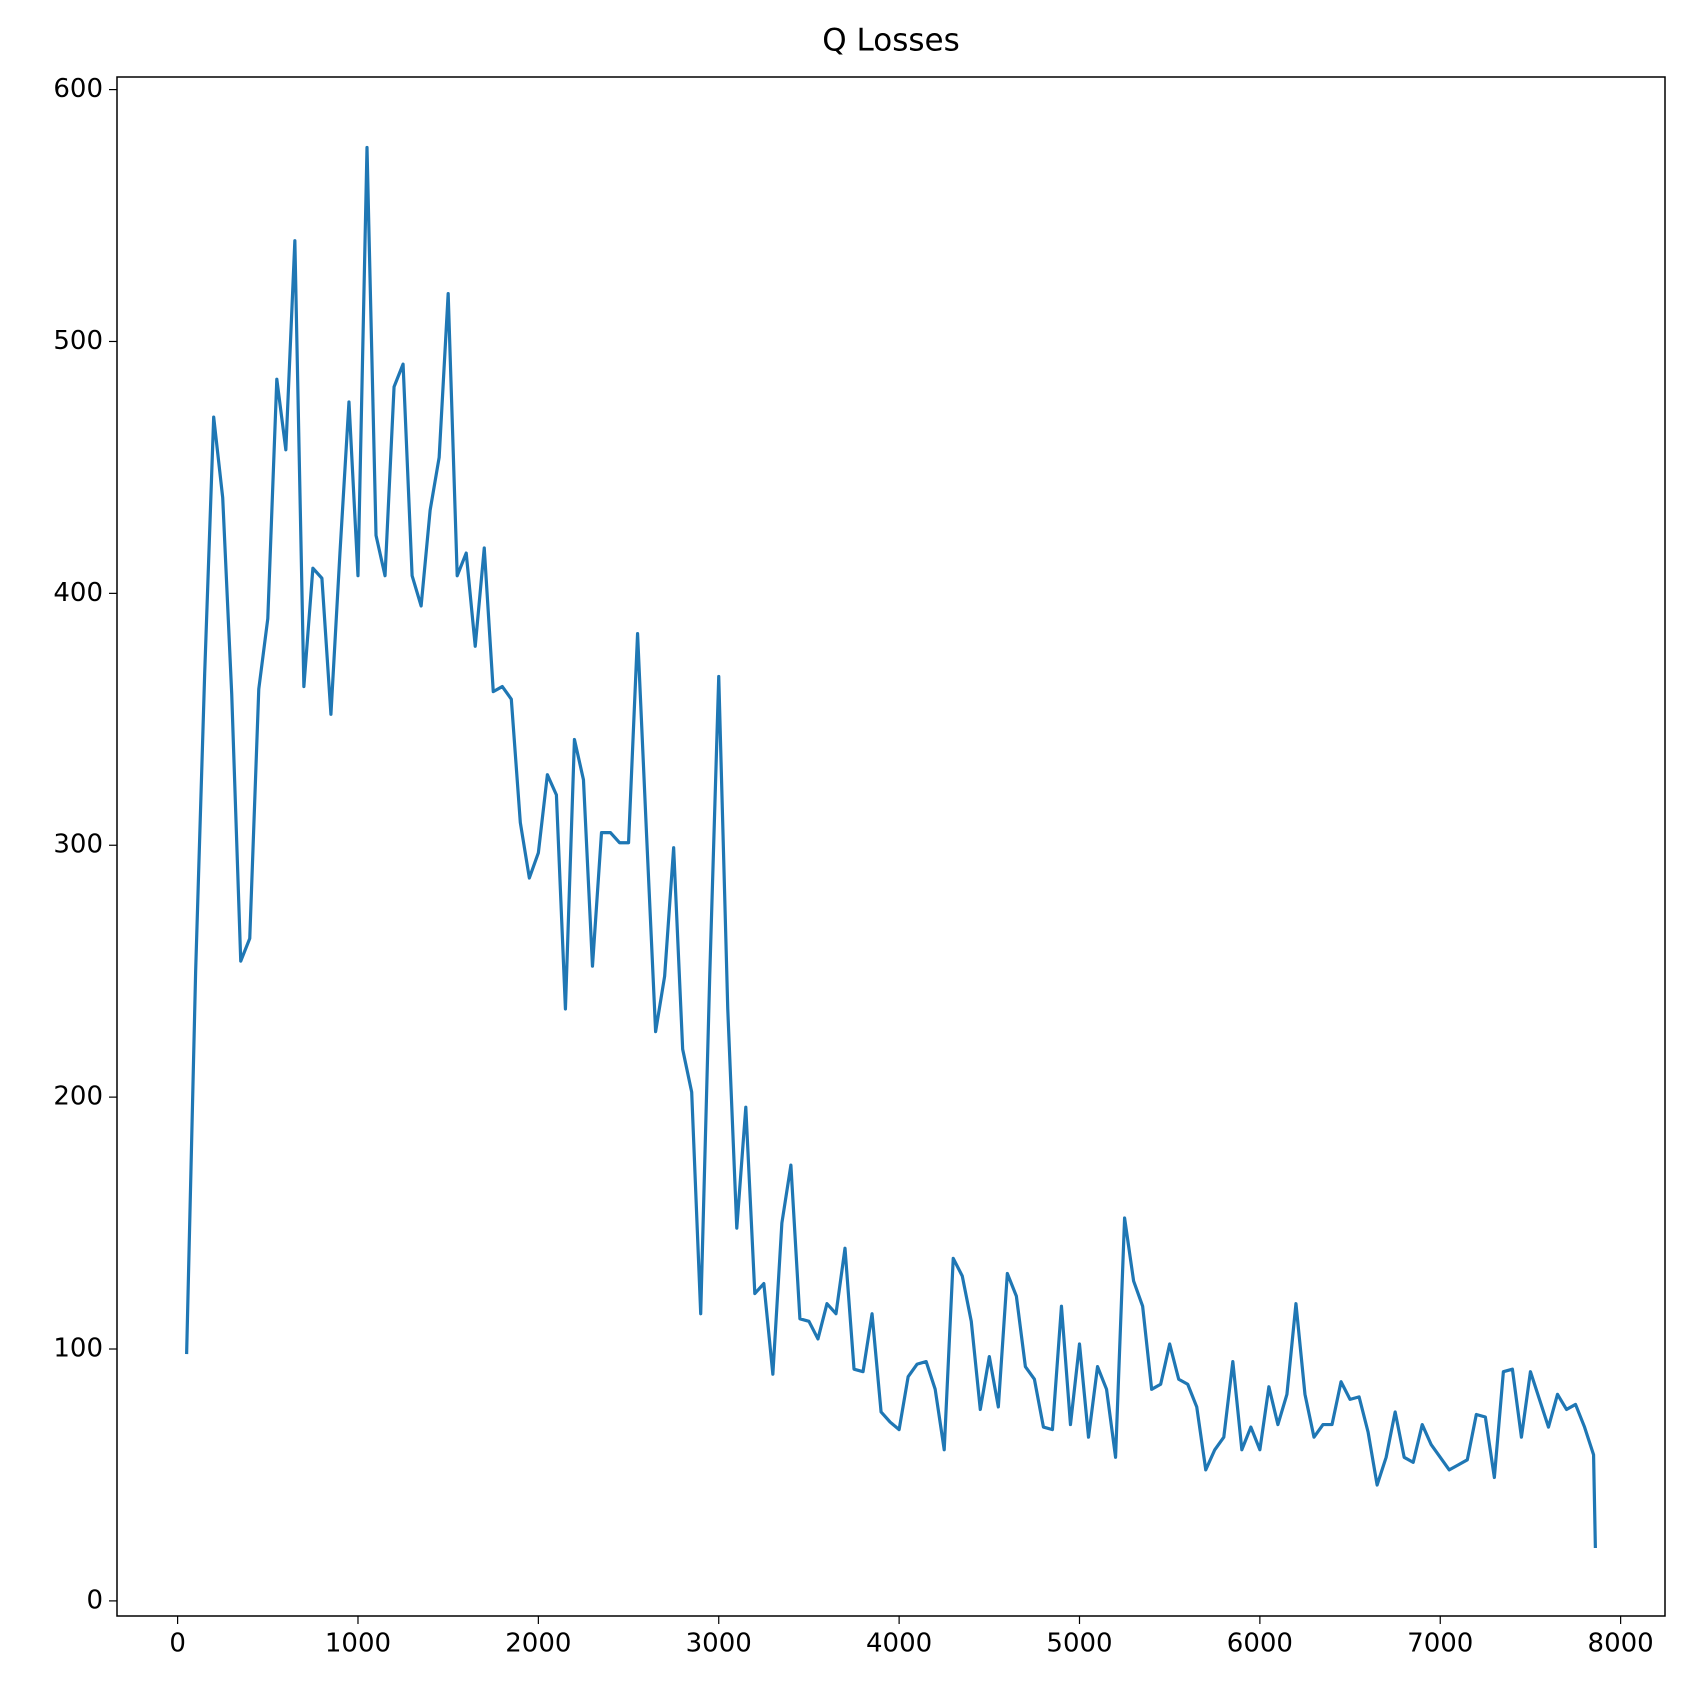 The width and height of the screenshot is (1690, 1700). What do you see at coordinates (78, 593) in the screenshot?
I see `y-tick-label: 400` at bounding box center [78, 593].